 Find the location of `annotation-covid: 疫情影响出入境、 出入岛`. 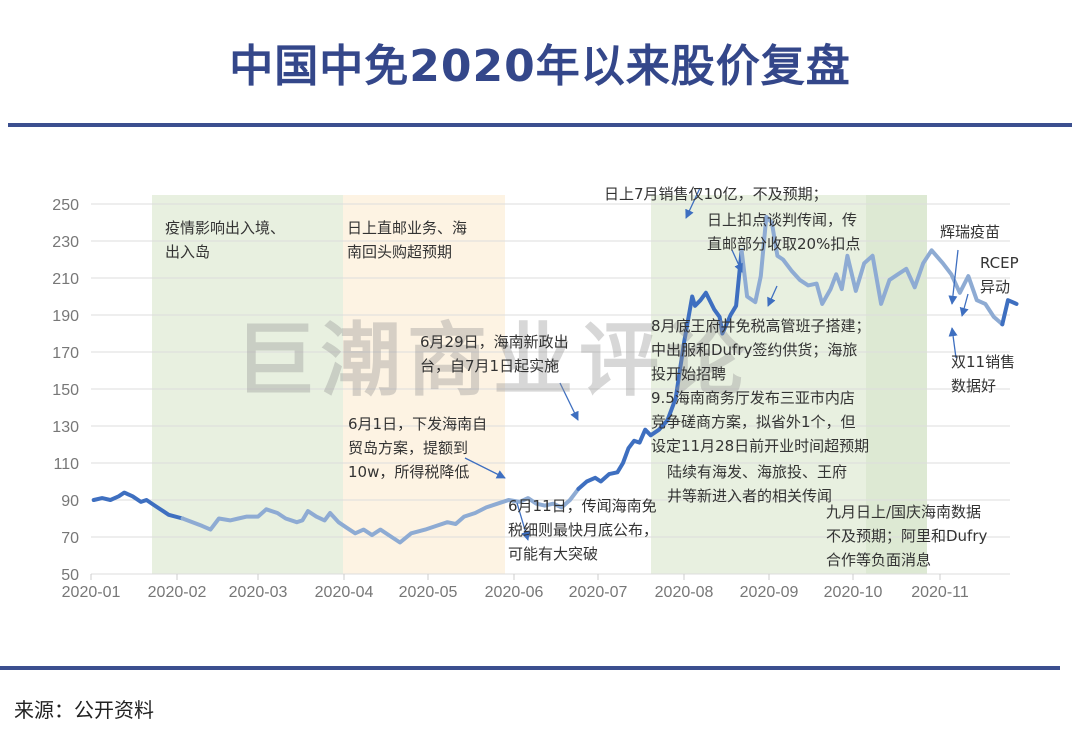

annotation-covid: 疫情影响出入境、 出入岛 is located at coordinates (225, 240).